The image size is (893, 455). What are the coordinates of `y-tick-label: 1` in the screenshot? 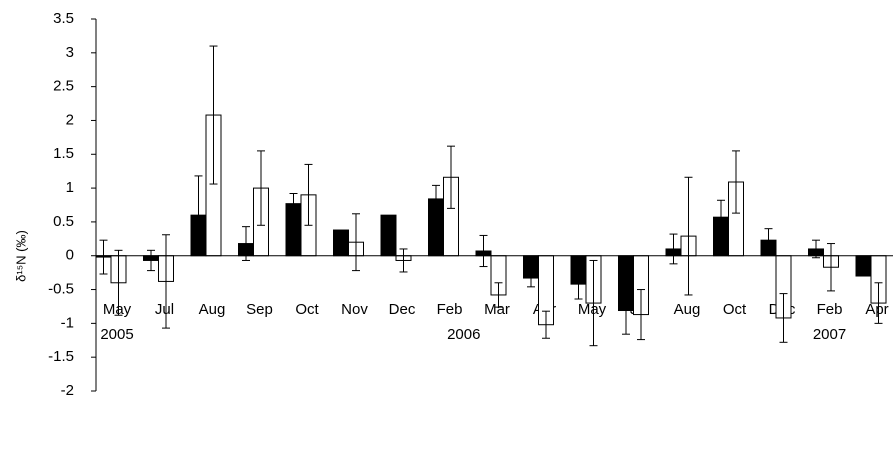 It's located at (70, 187).